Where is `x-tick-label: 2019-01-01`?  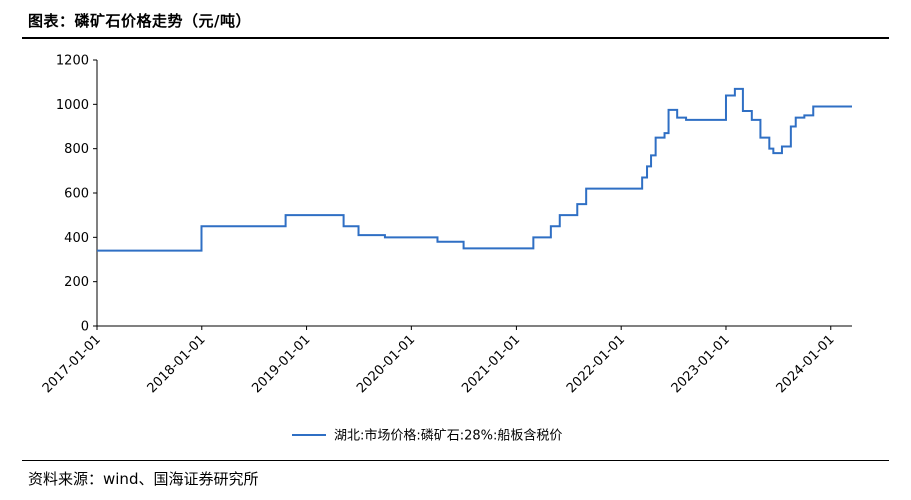 x-tick-label: 2019-01-01 is located at coordinates (281, 364).